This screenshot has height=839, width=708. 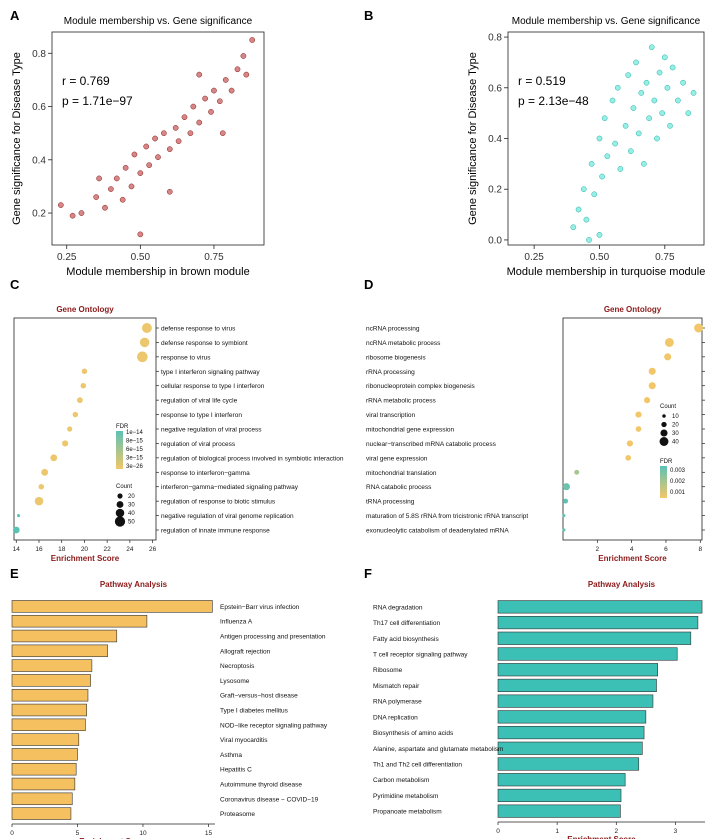 What do you see at coordinates (236, 770) in the screenshot?
I see `category-label: Hepatitis C` at bounding box center [236, 770].